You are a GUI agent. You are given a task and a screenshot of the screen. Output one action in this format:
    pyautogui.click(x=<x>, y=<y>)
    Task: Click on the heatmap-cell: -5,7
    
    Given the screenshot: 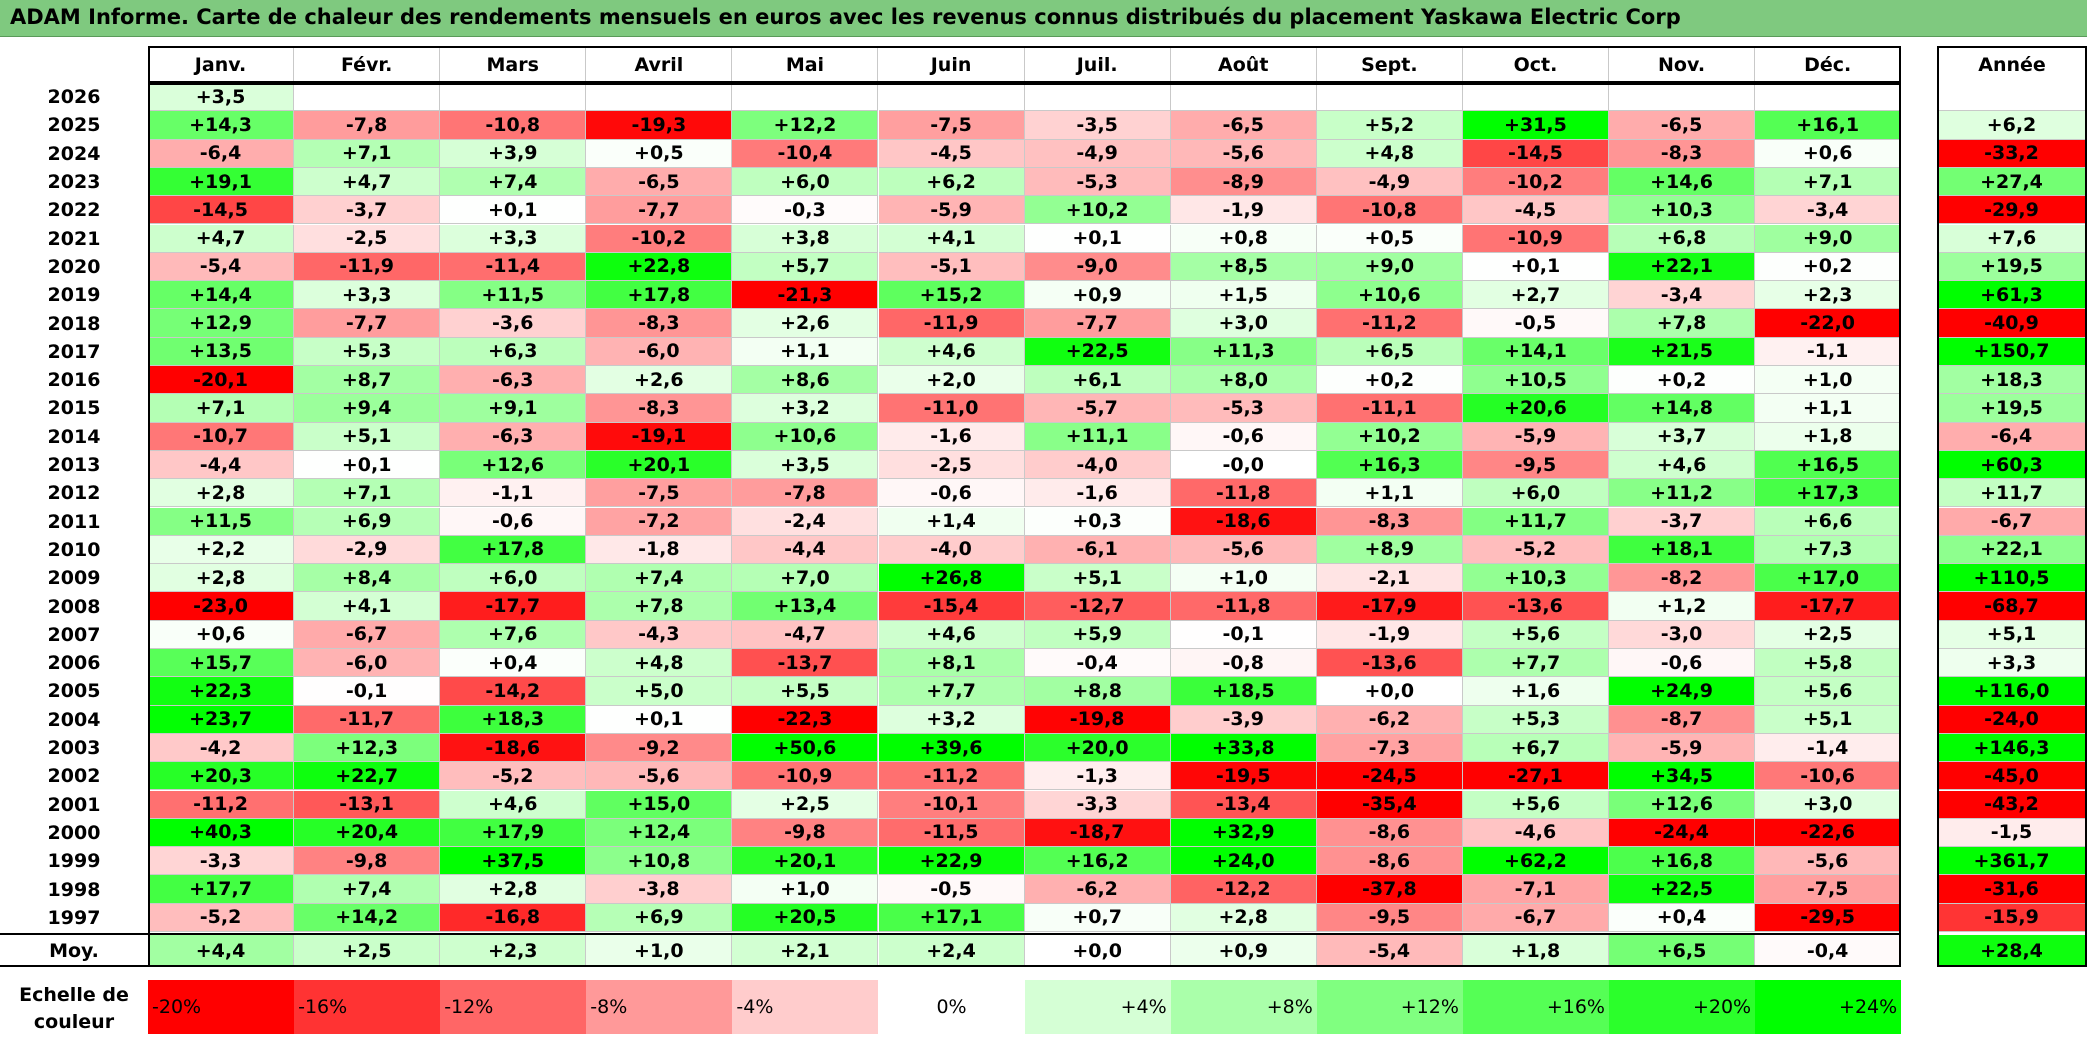 What is the action you would take?
    pyautogui.click(x=1097, y=408)
    